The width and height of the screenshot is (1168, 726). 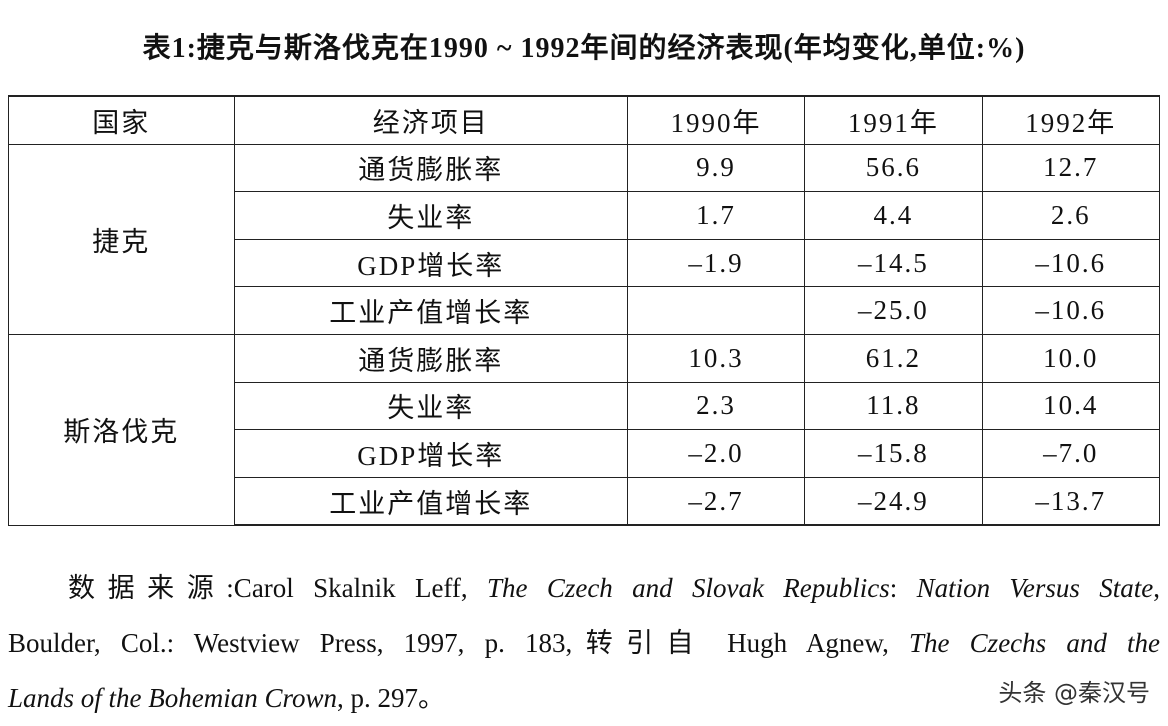 I want to click on value-cell: 11.8, so click(x=893, y=406).